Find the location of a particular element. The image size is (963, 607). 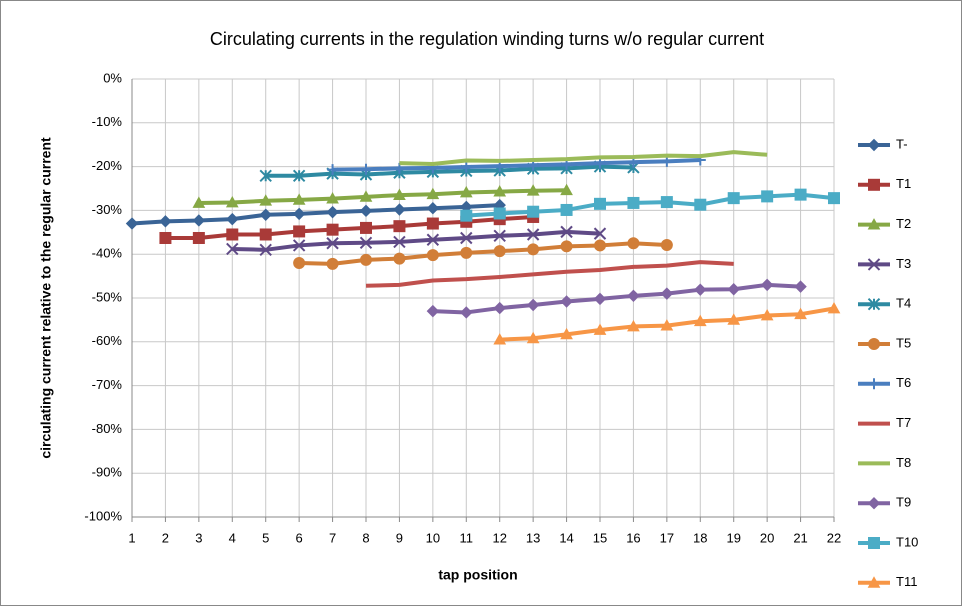

x-tick-label: 8 is located at coordinates (365, 537).